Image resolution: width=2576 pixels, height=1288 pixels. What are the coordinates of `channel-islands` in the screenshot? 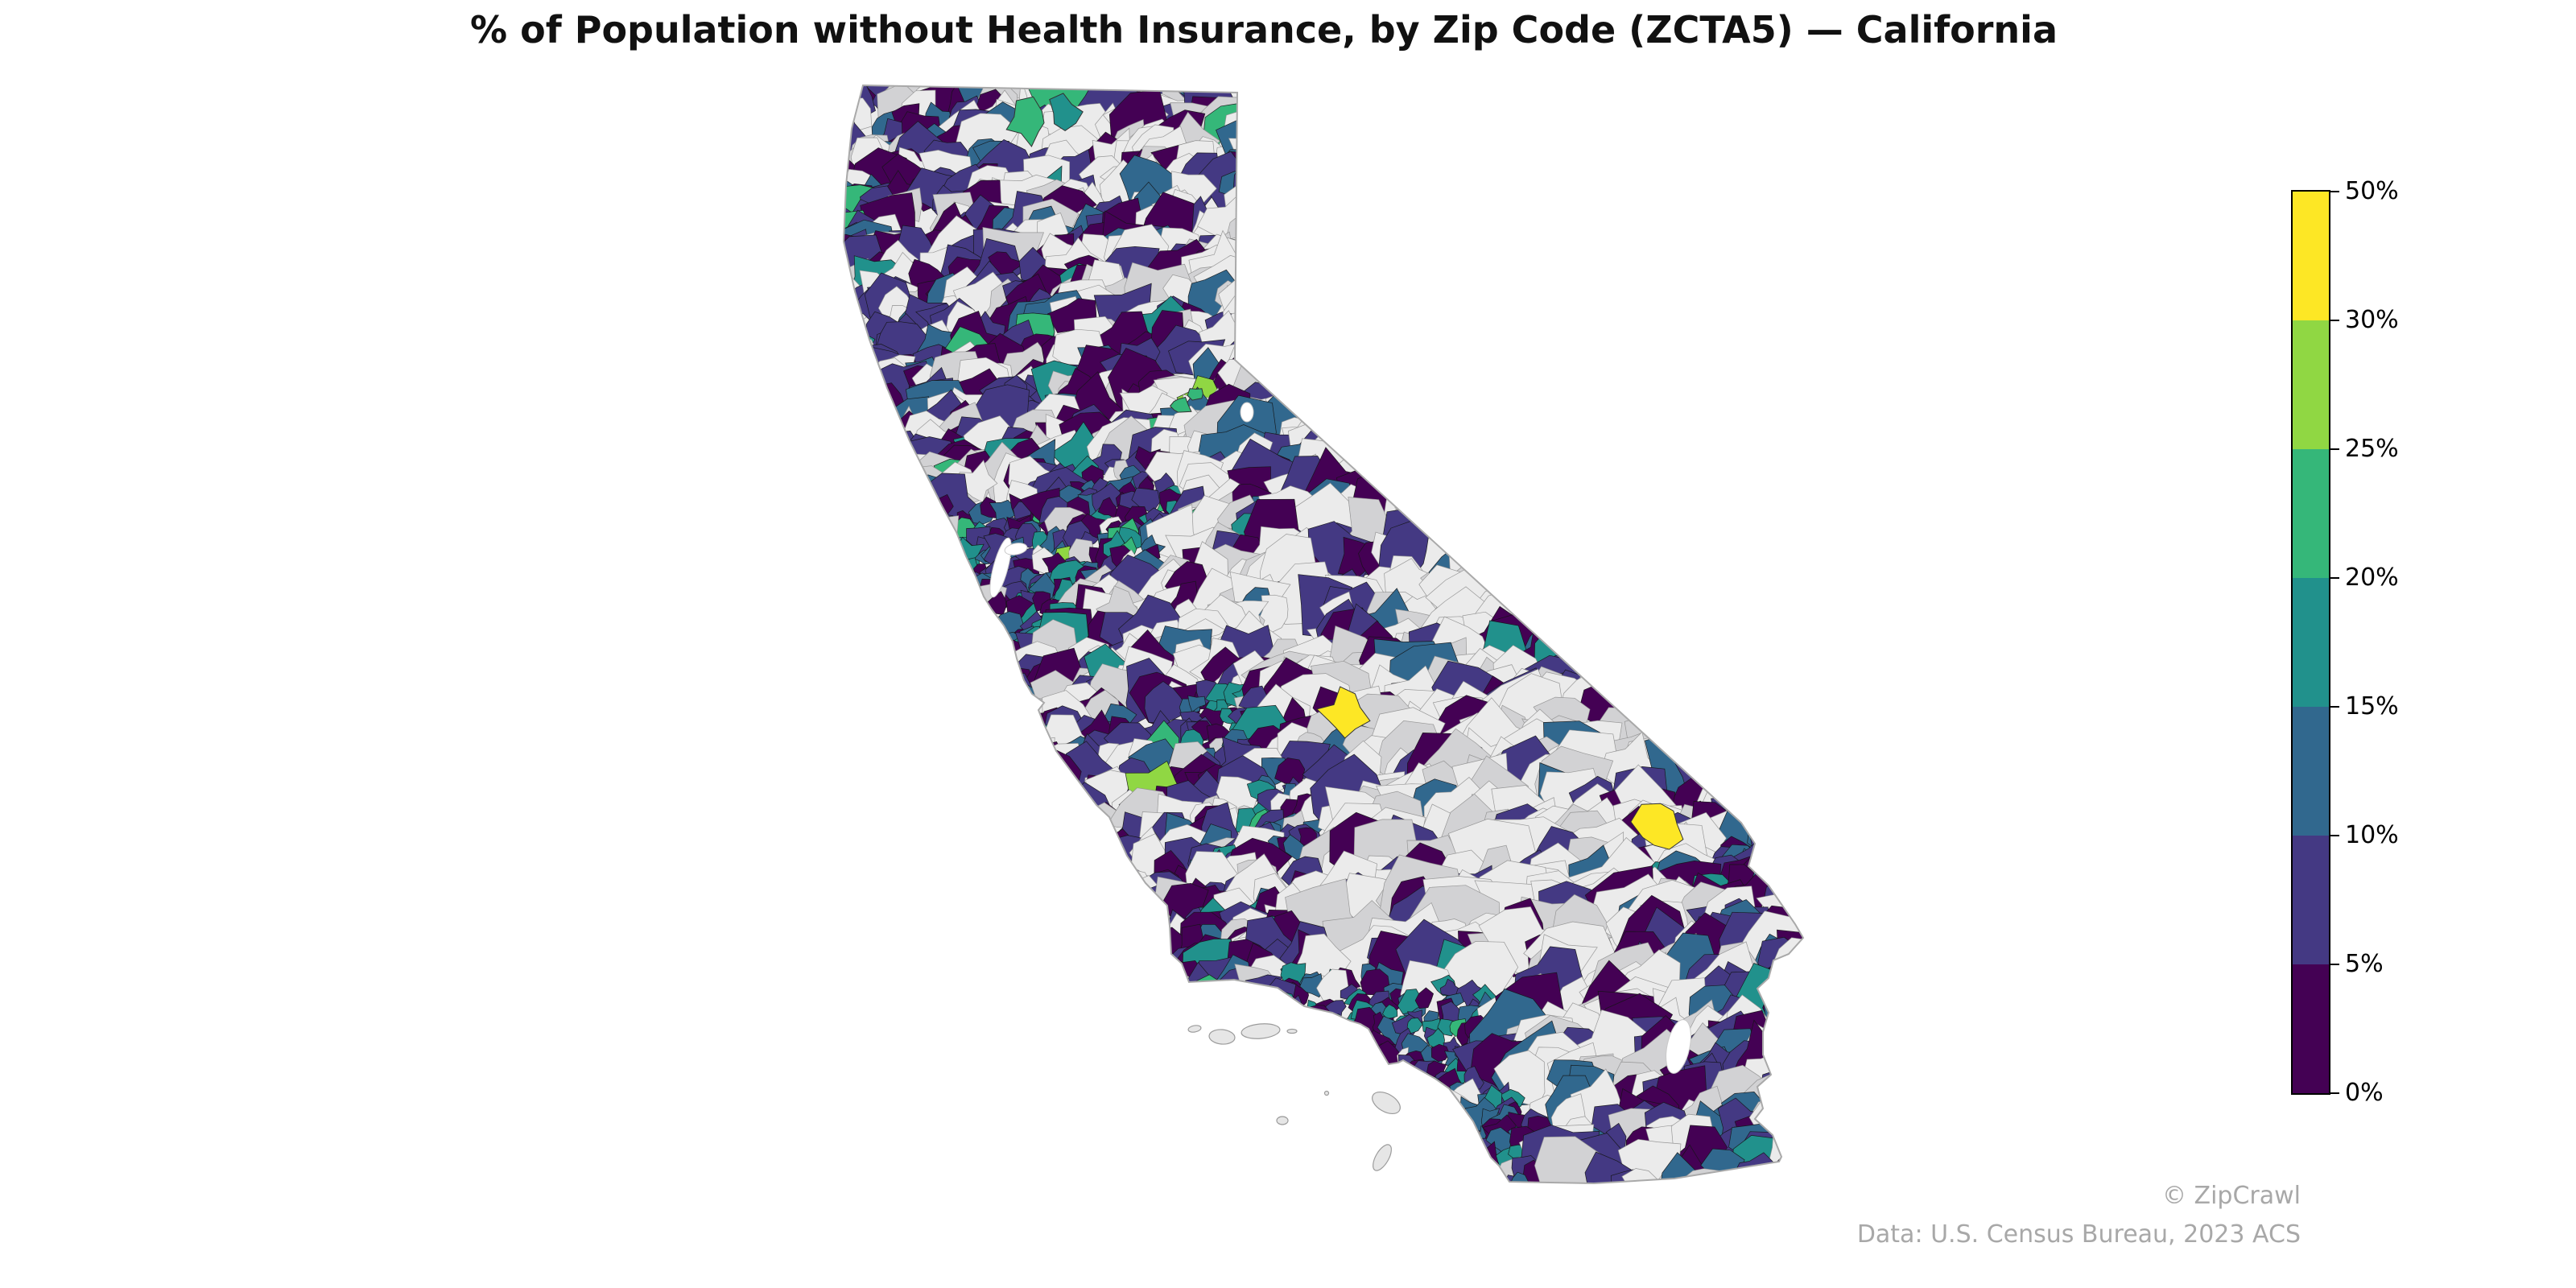 It's located at (1294, 1097).